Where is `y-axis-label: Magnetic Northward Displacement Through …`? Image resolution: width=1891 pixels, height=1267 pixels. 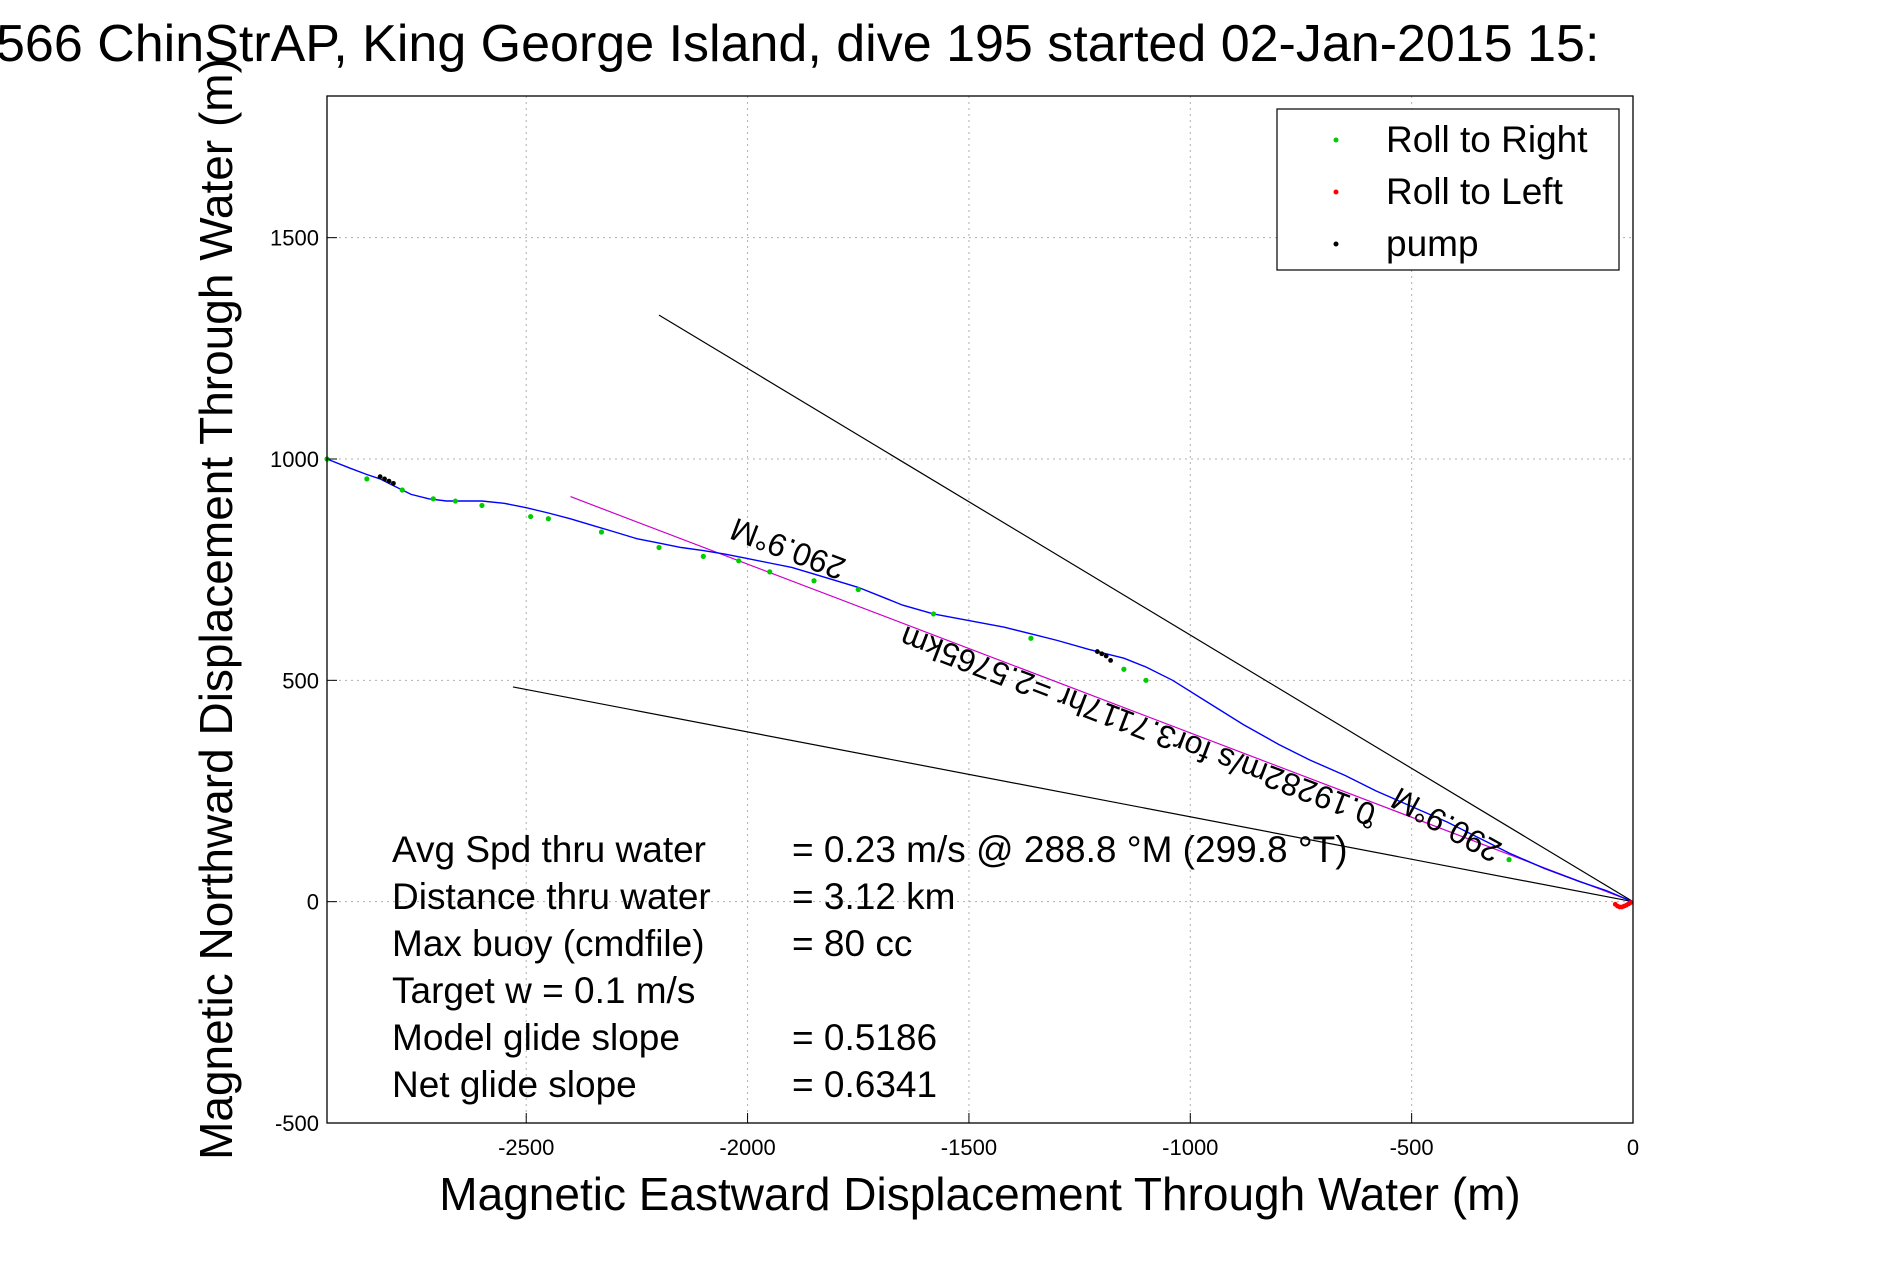
y-axis-label: Magnetic Northward Displacement Through … is located at coordinates (216, 609).